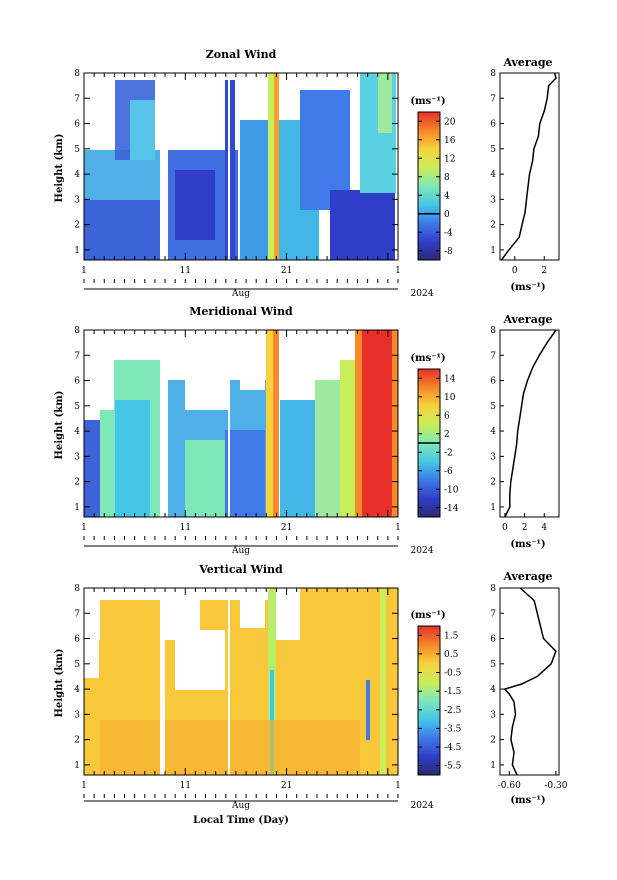 Image resolution: width=617 pixels, height=880 pixels. What do you see at coordinates (448, 453) in the screenshot?
I see `colorbar-tick-label: -2` at bounding box center [448, 453].